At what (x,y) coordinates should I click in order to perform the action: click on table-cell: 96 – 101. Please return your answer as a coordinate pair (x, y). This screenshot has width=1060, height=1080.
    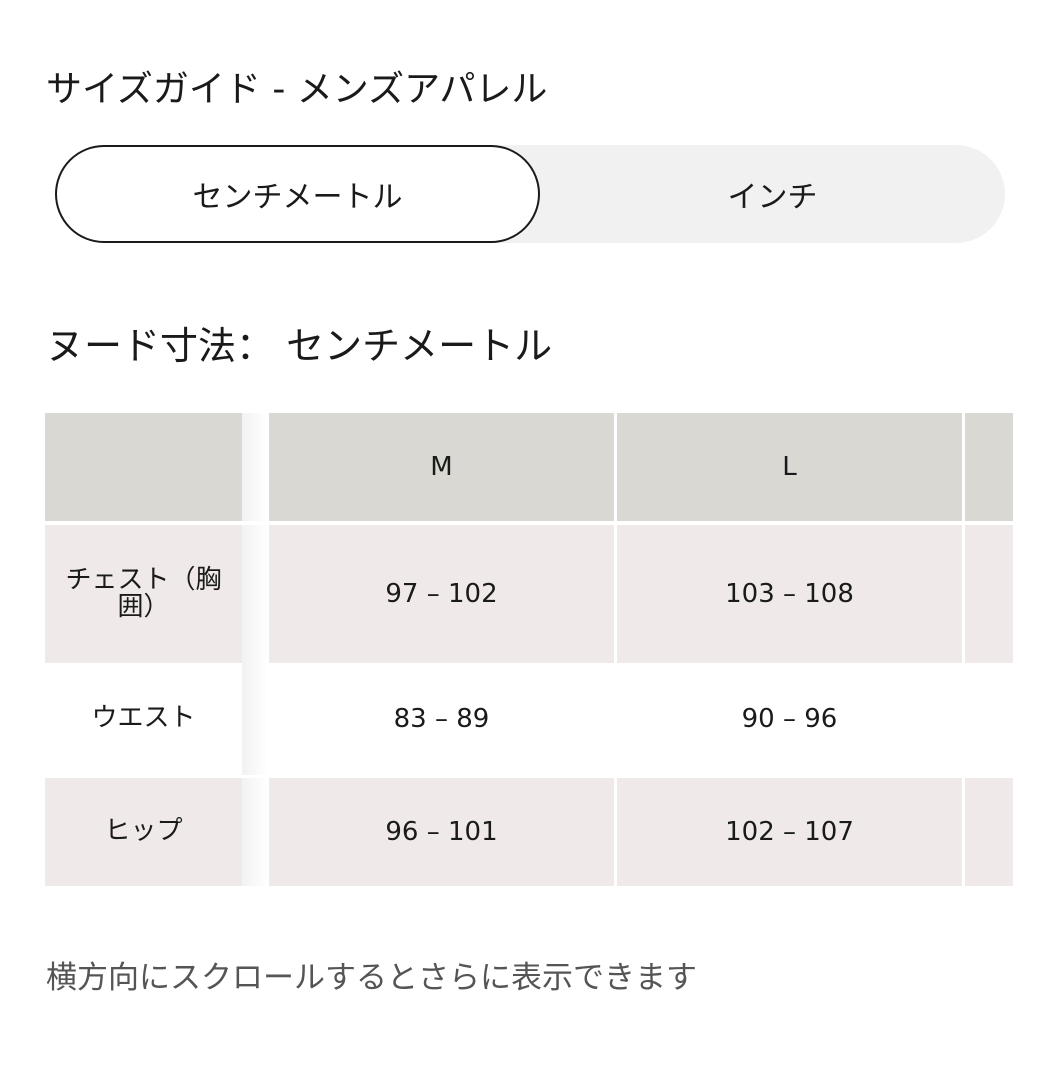
    Looking at the image, I should click on (441, 832).